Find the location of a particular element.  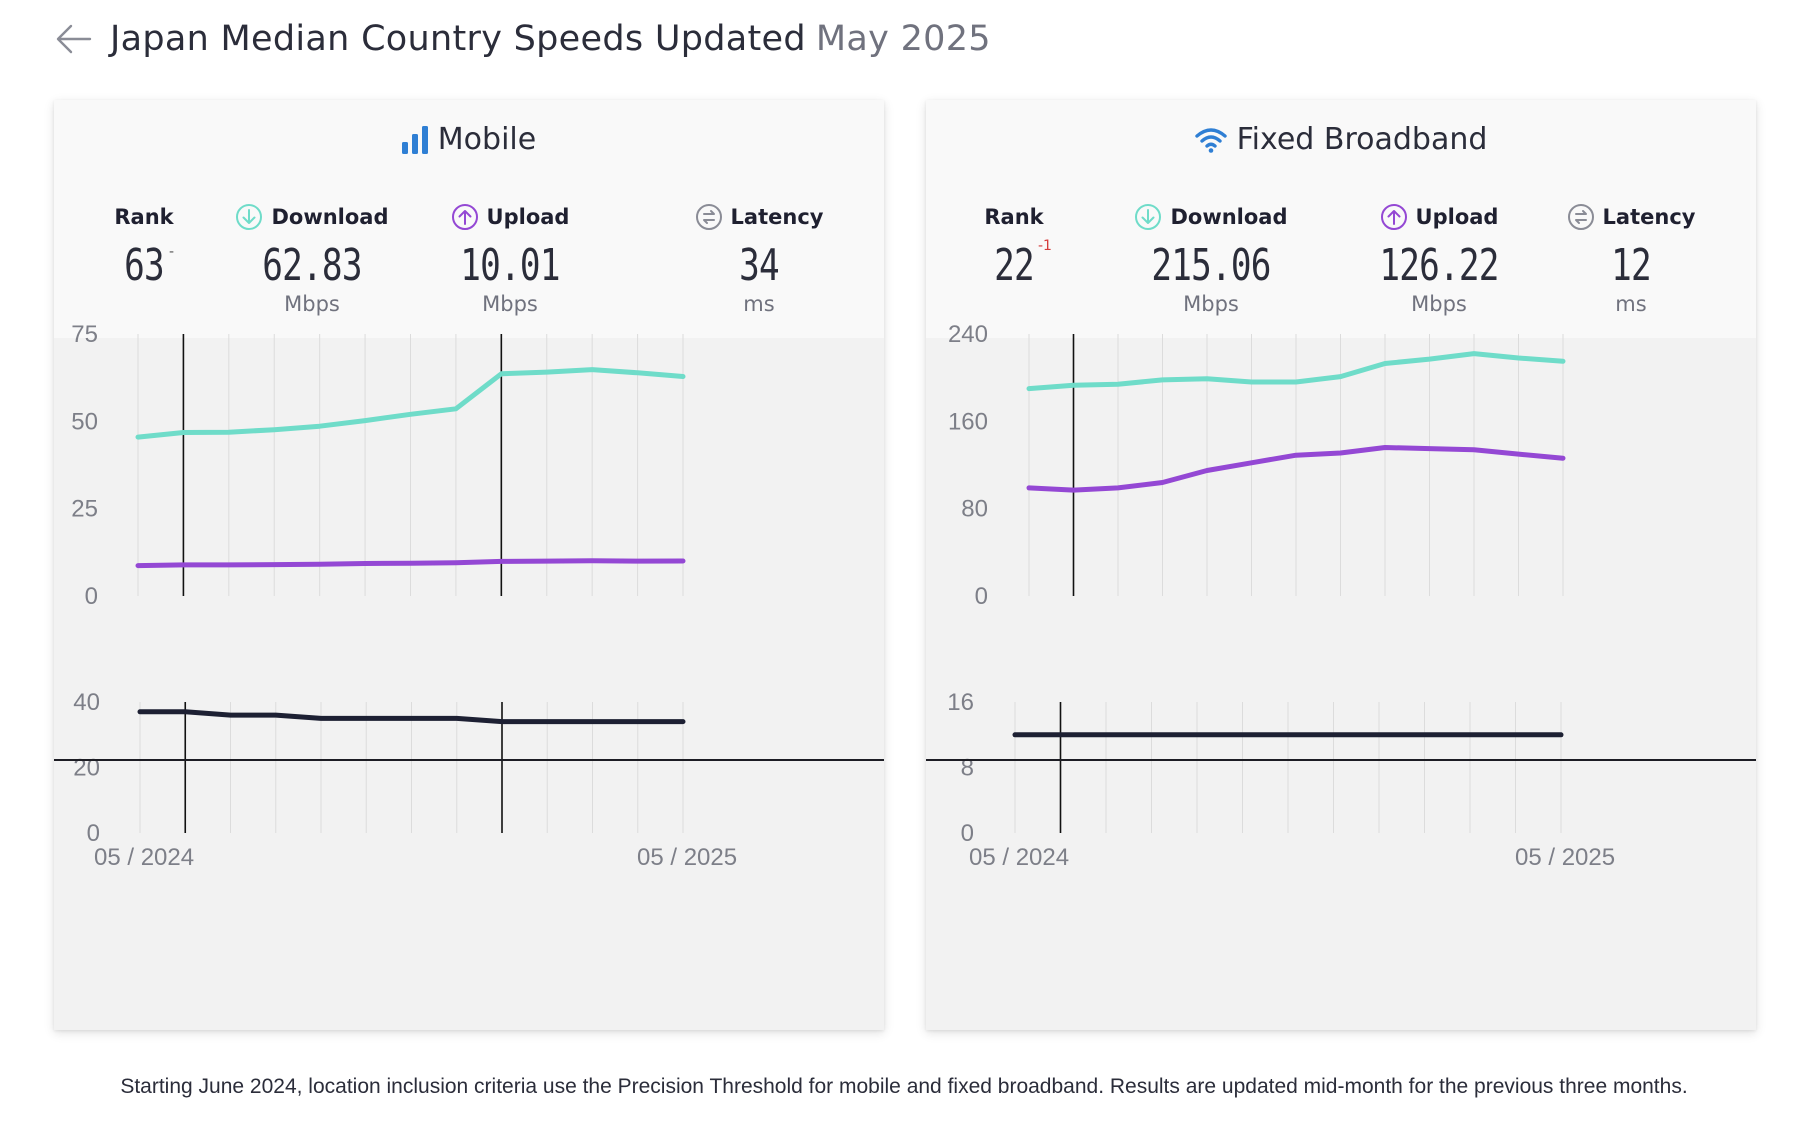

fixed-title-label: Fixed Broadband is located at coordinates (1362, 139).